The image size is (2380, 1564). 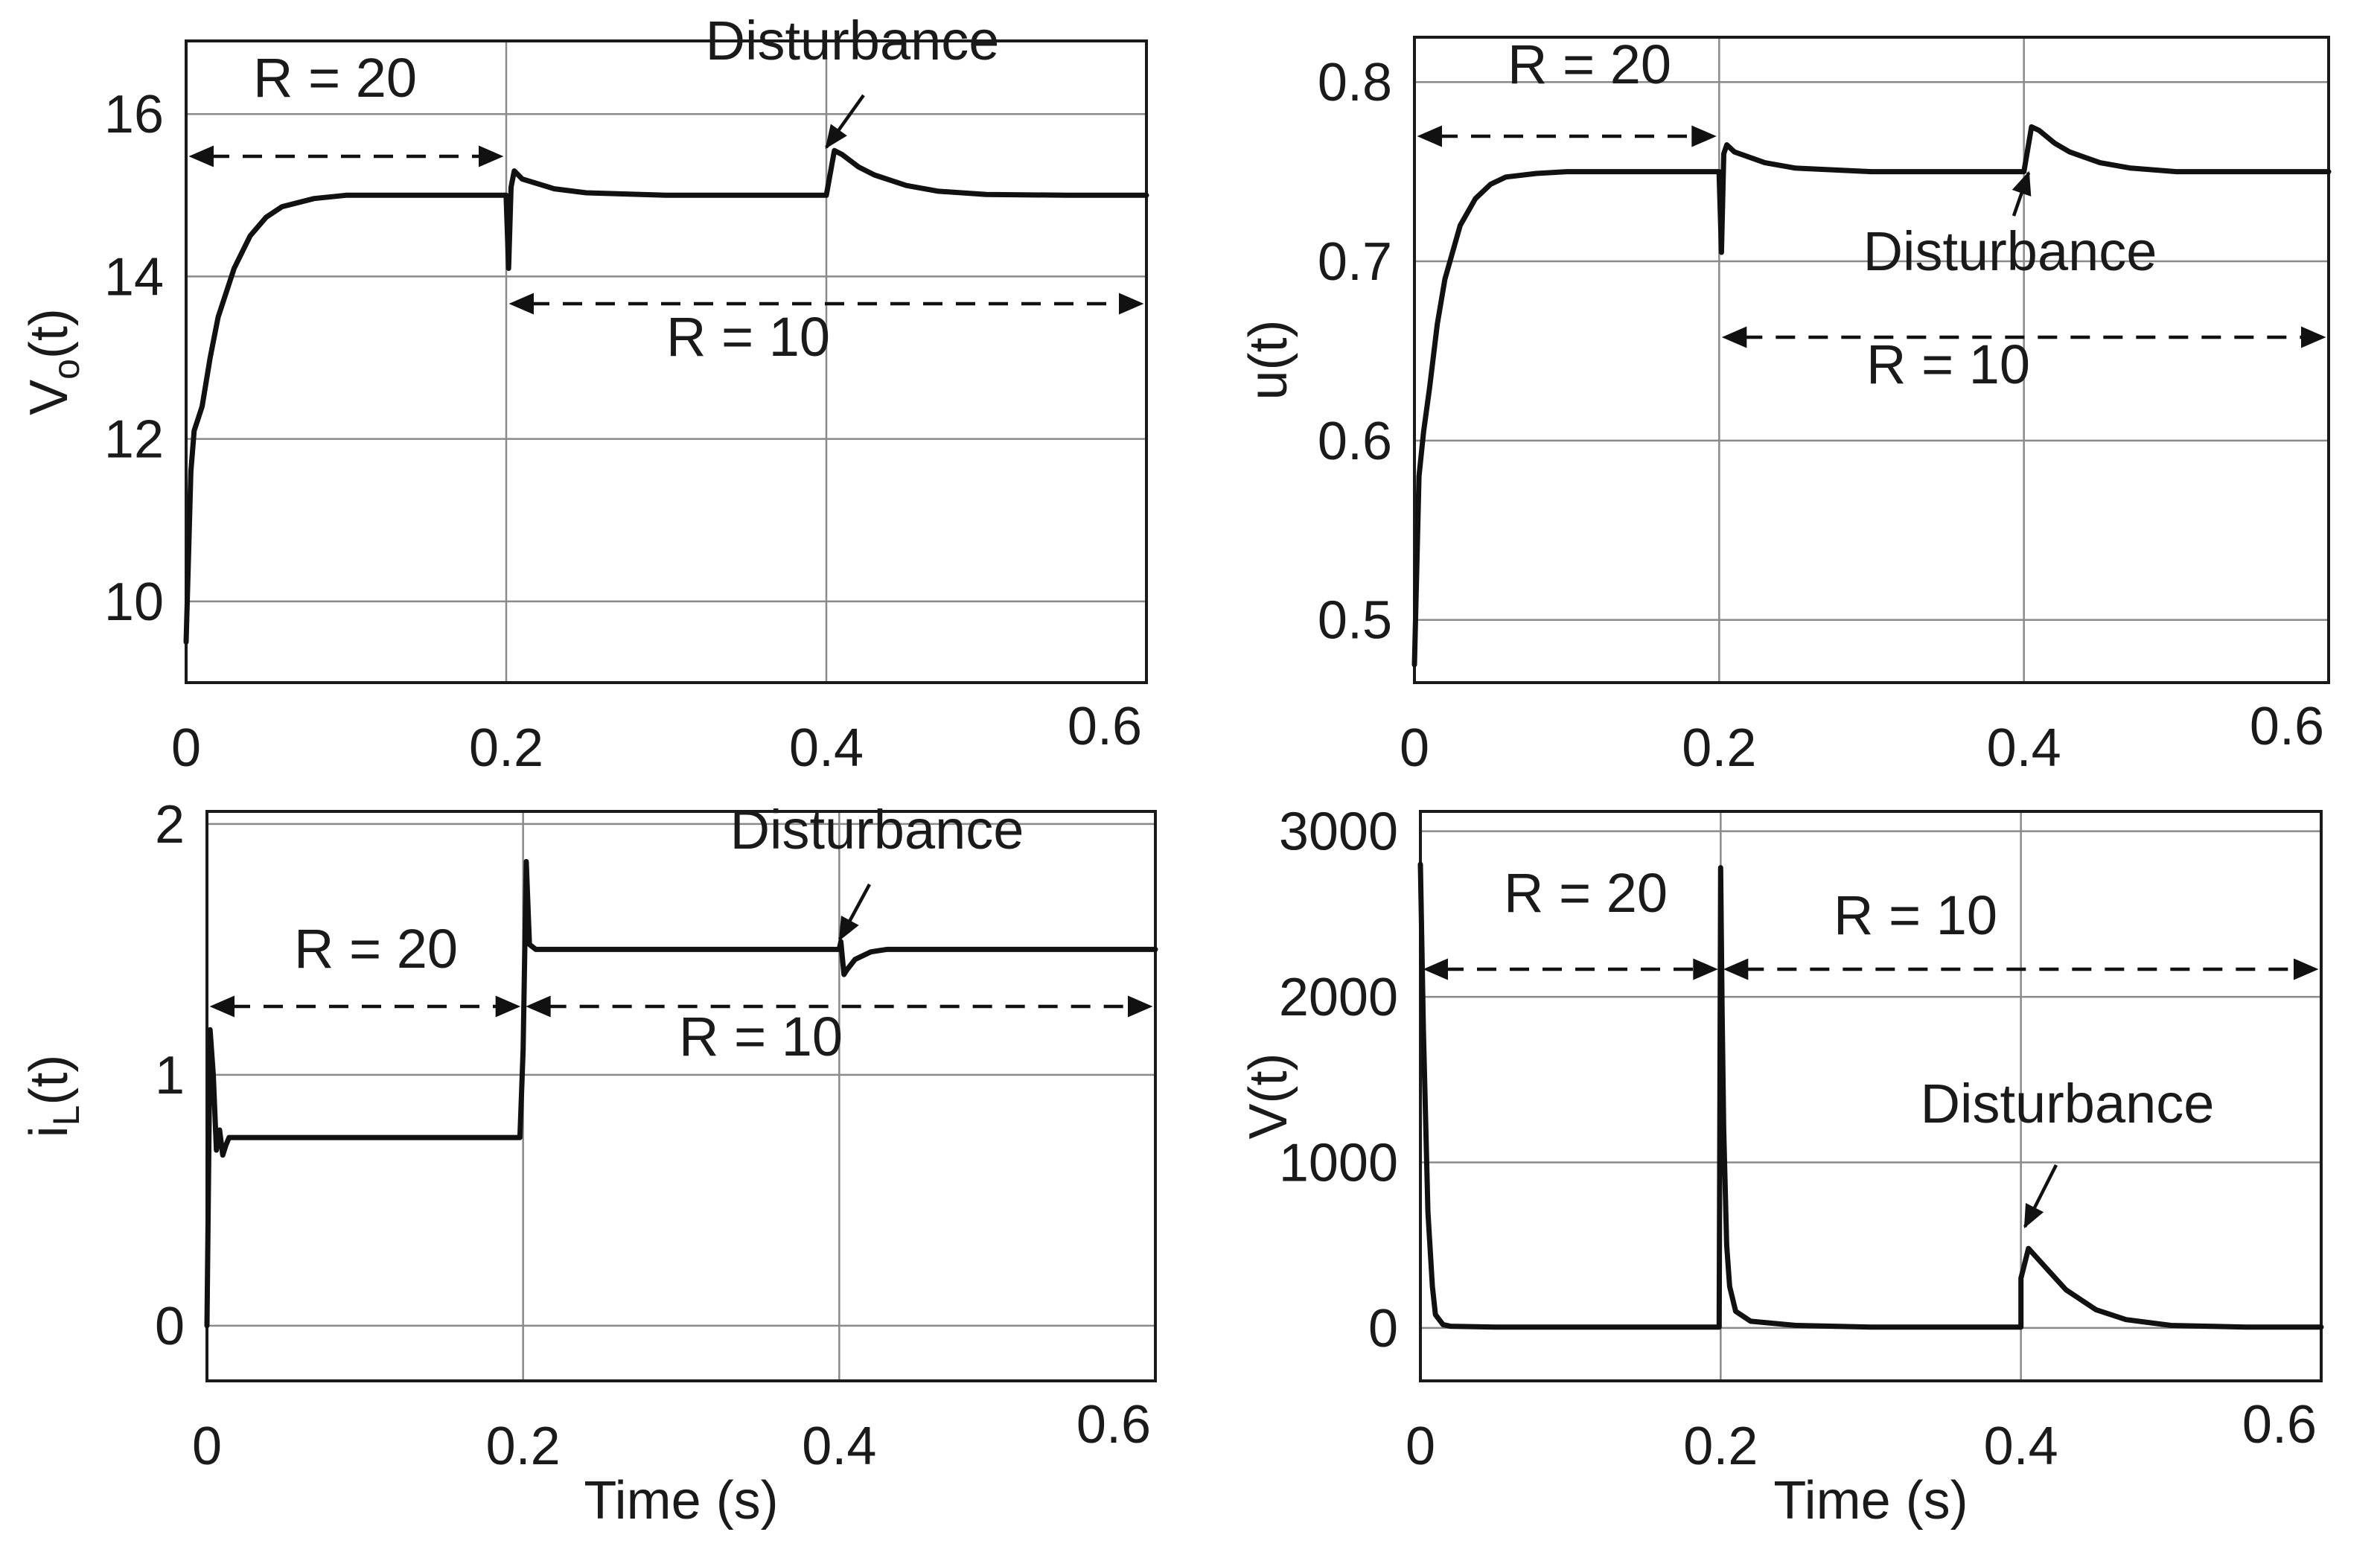 I want to click on y-tick-label: 0.7, so click(x=1355, y=262).